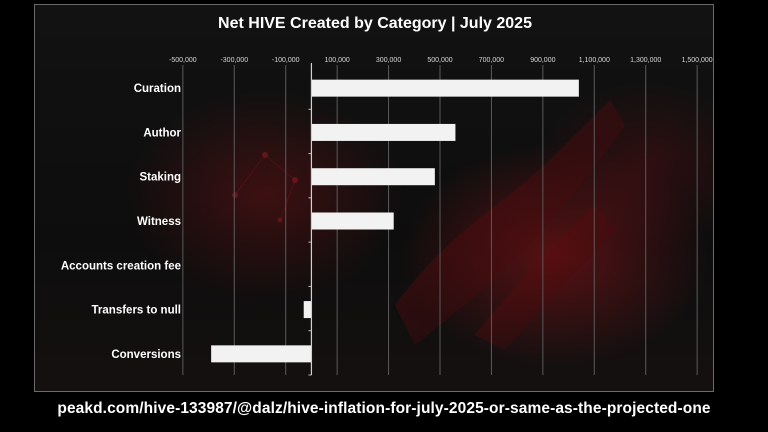  I want to click on x-tick-label: -300,000, so click(234, 60).